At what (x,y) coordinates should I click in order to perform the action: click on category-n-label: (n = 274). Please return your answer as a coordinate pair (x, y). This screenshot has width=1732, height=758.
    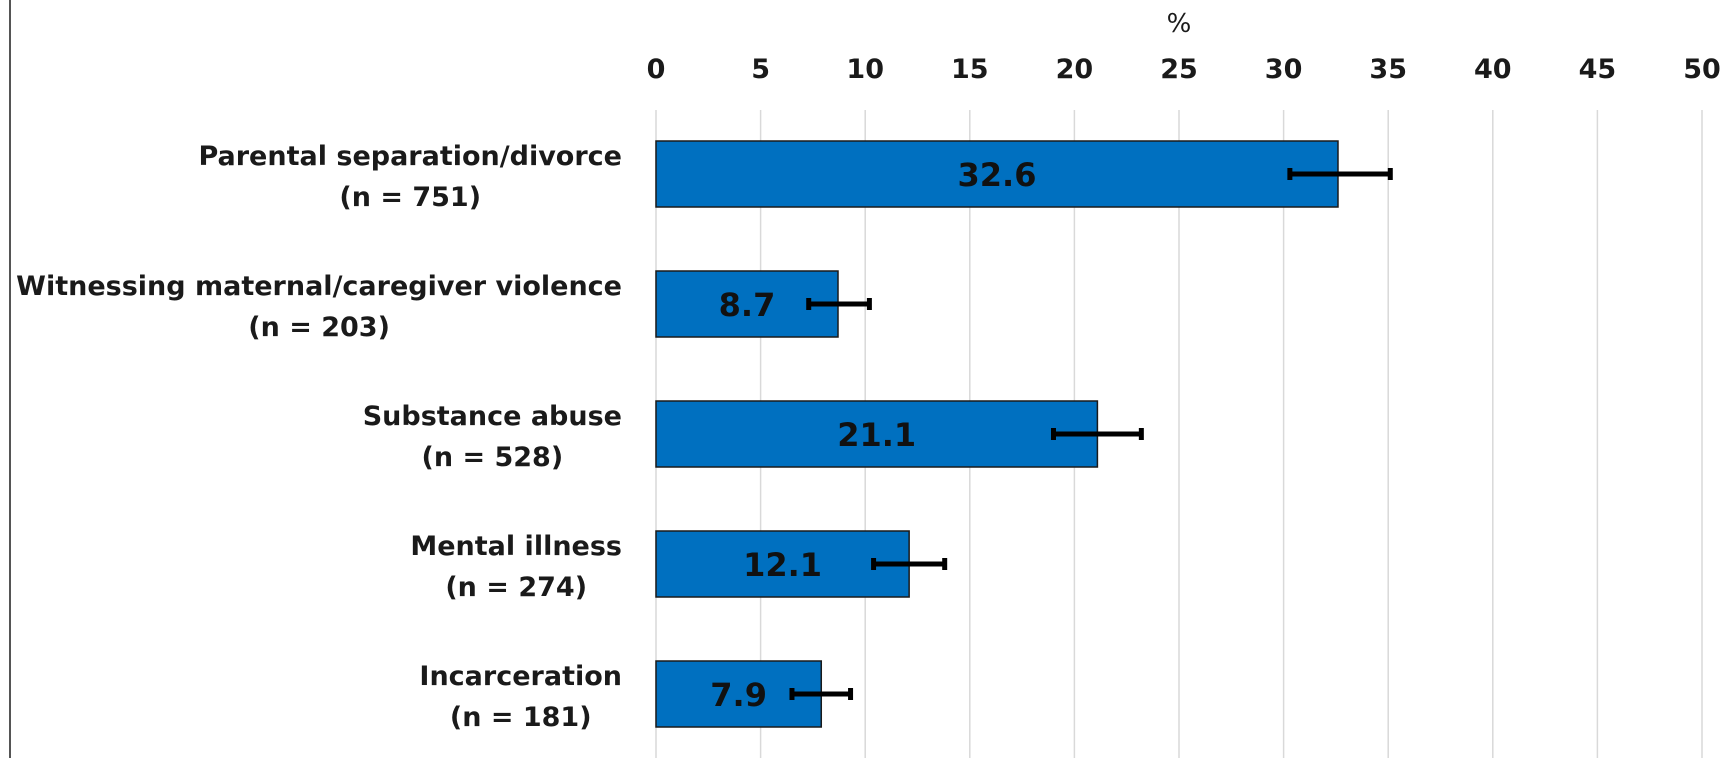
    Looking at the image, I should click on (516, 587).